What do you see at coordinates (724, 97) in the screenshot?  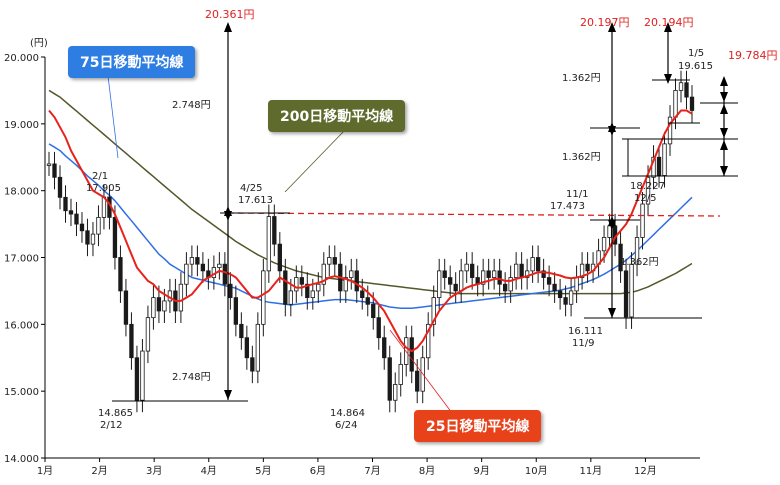 I see `arrow-mid-19784-a` at bounding box center [724, 97].